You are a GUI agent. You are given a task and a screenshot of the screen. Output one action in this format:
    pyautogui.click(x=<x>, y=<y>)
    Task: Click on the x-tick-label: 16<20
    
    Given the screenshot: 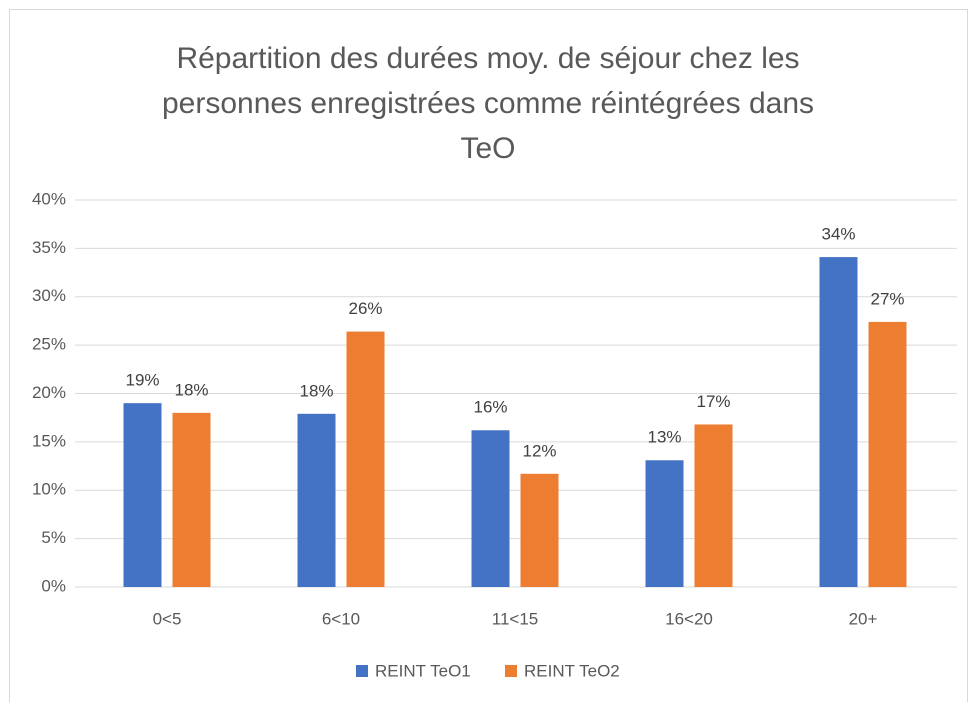 What is the action you would take?
    pyautogui.click(x=689, y=618)
    